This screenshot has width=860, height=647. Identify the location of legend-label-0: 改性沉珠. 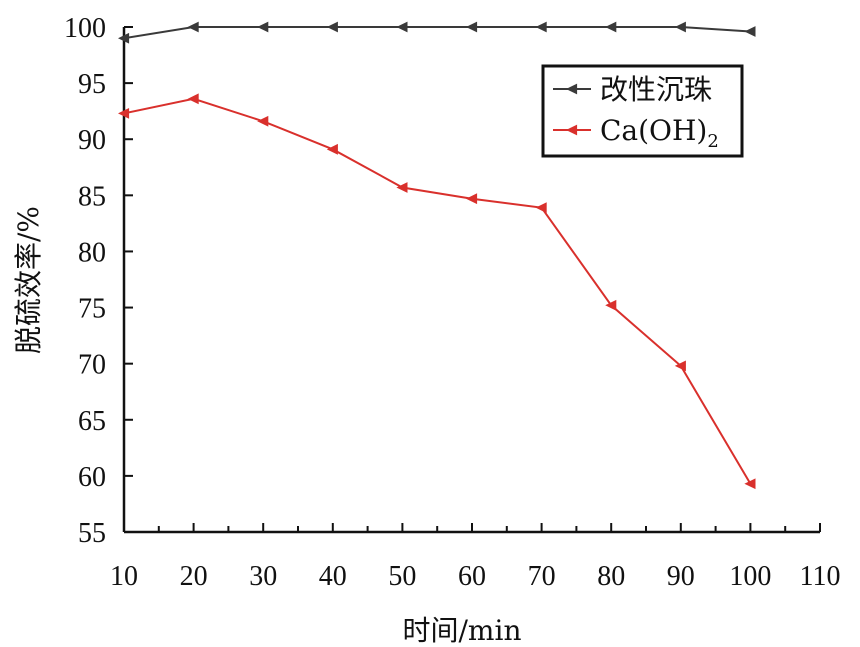
(656, 89).